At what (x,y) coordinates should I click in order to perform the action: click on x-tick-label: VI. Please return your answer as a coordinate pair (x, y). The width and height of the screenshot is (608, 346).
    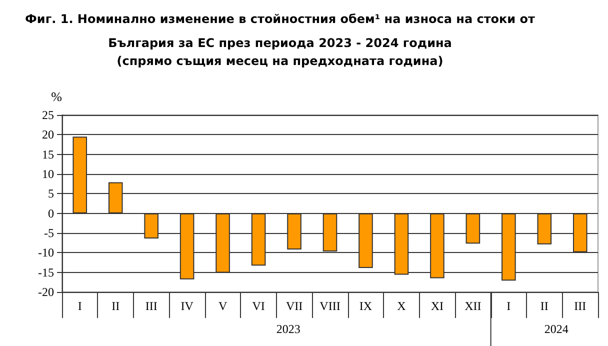
    Looking at the image, I should click on (258, 306).